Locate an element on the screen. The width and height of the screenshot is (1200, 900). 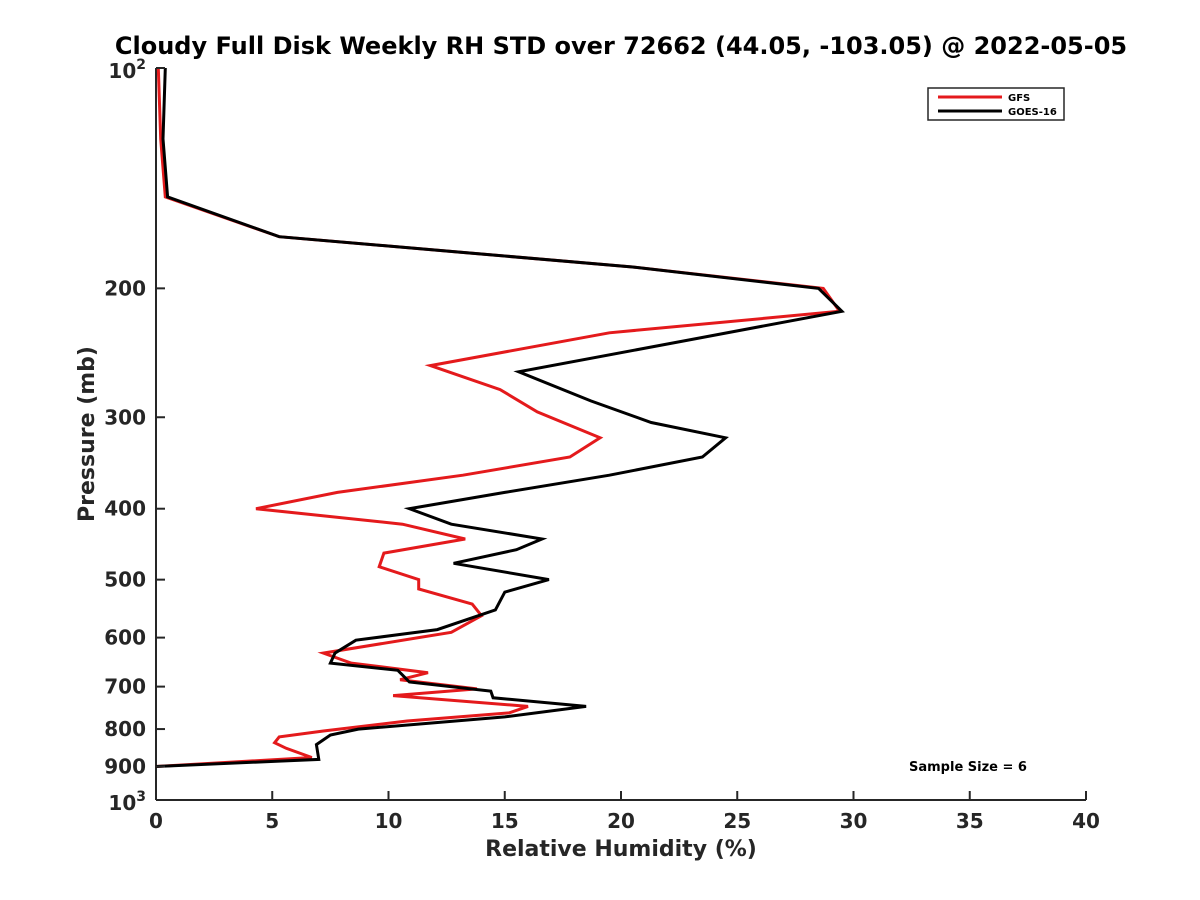
y-tick-label: 200 is located at coordinates (125, 288).